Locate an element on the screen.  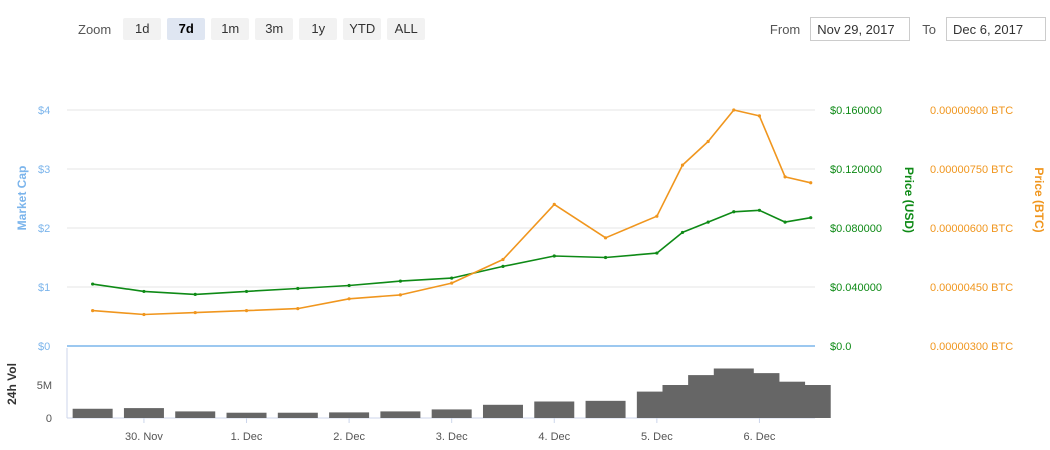
volume-axis-title: 24h Vol is located at coordinates (12, 384).